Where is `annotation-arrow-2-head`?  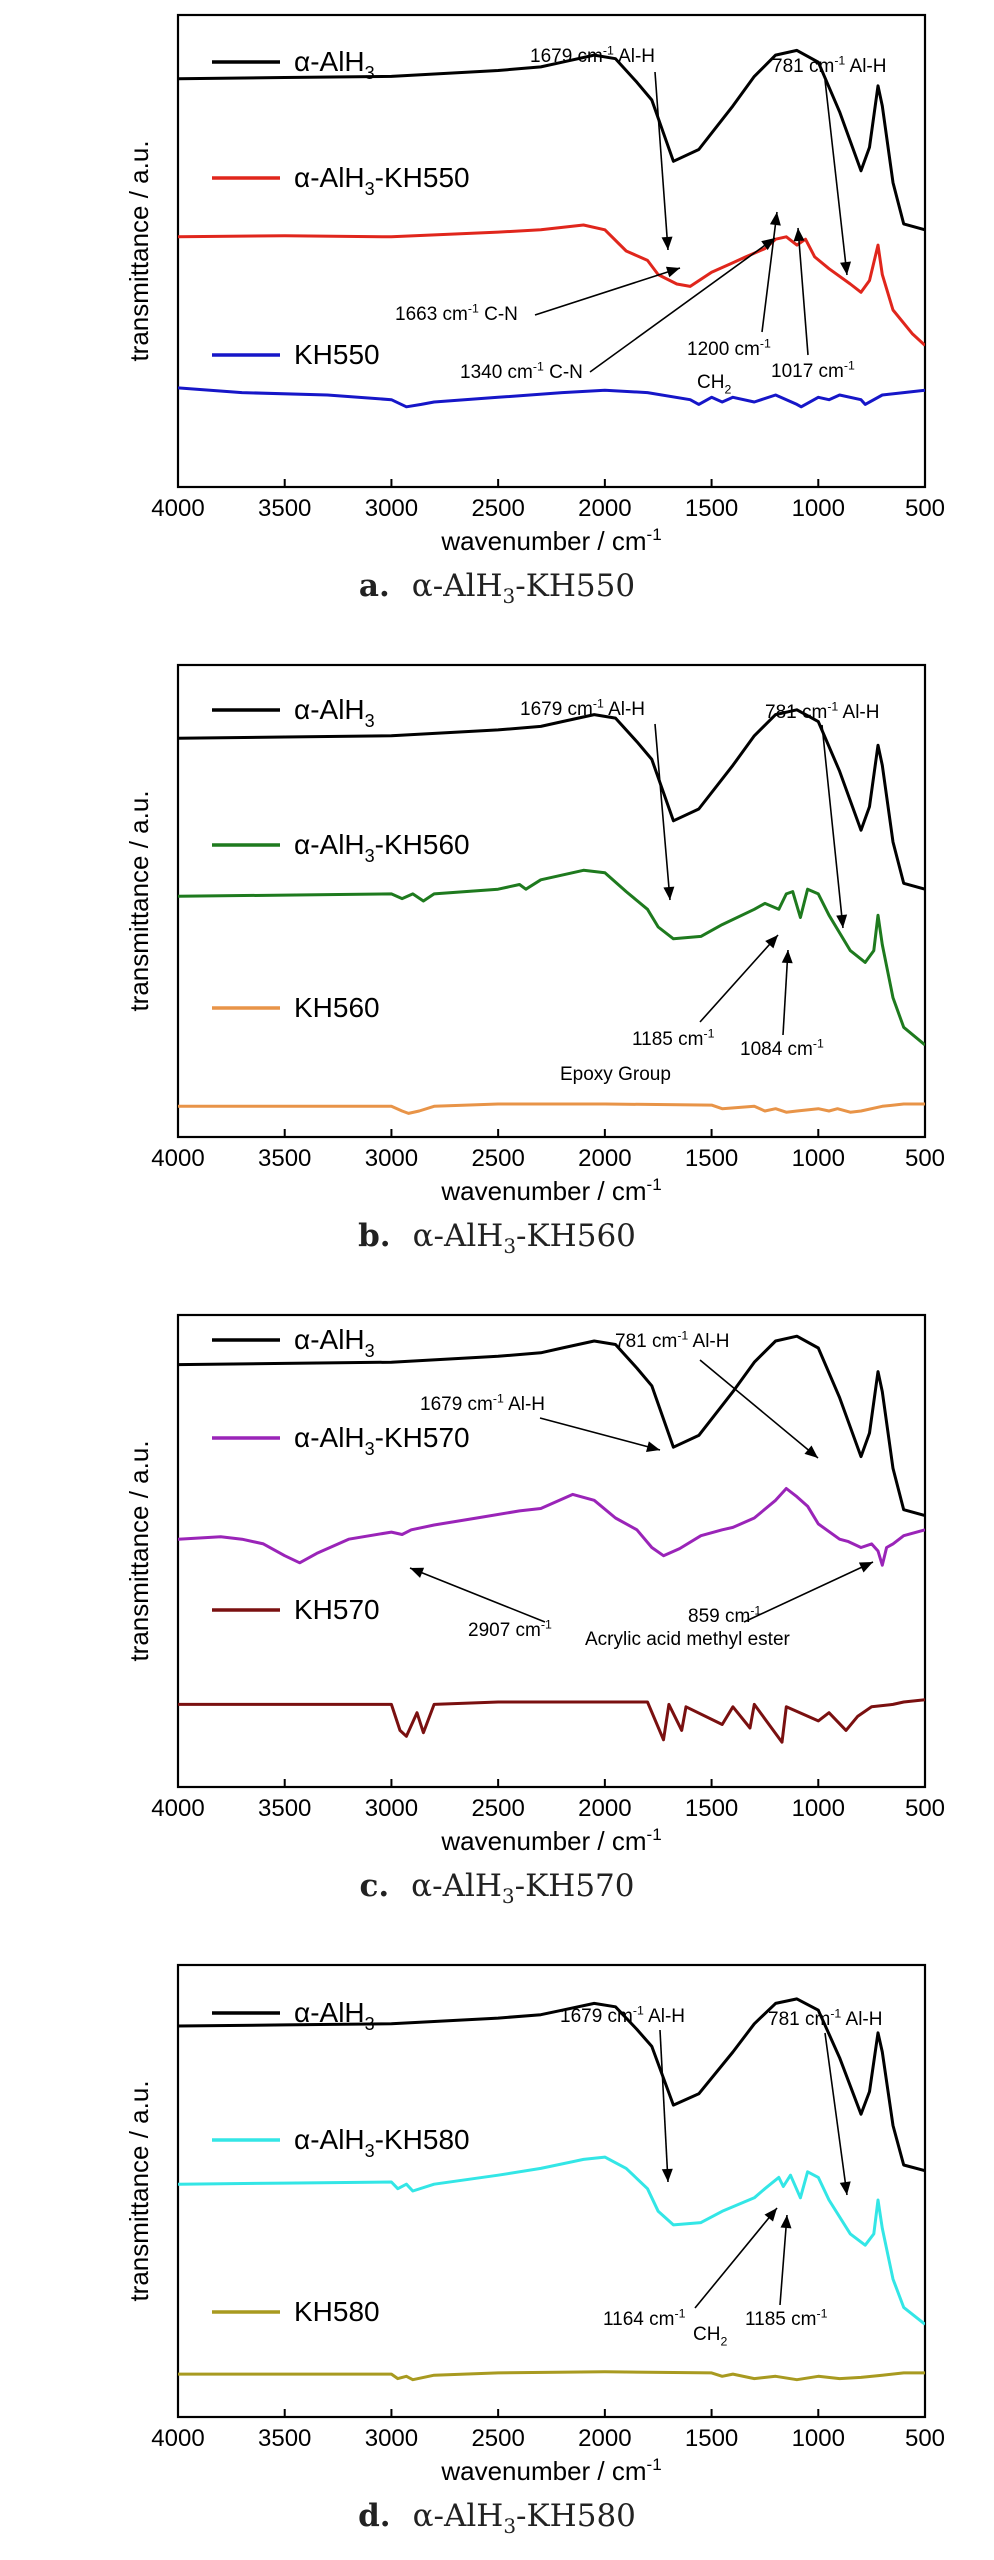
annotation-arrow-2-head is located at coordinates (845, 2188).